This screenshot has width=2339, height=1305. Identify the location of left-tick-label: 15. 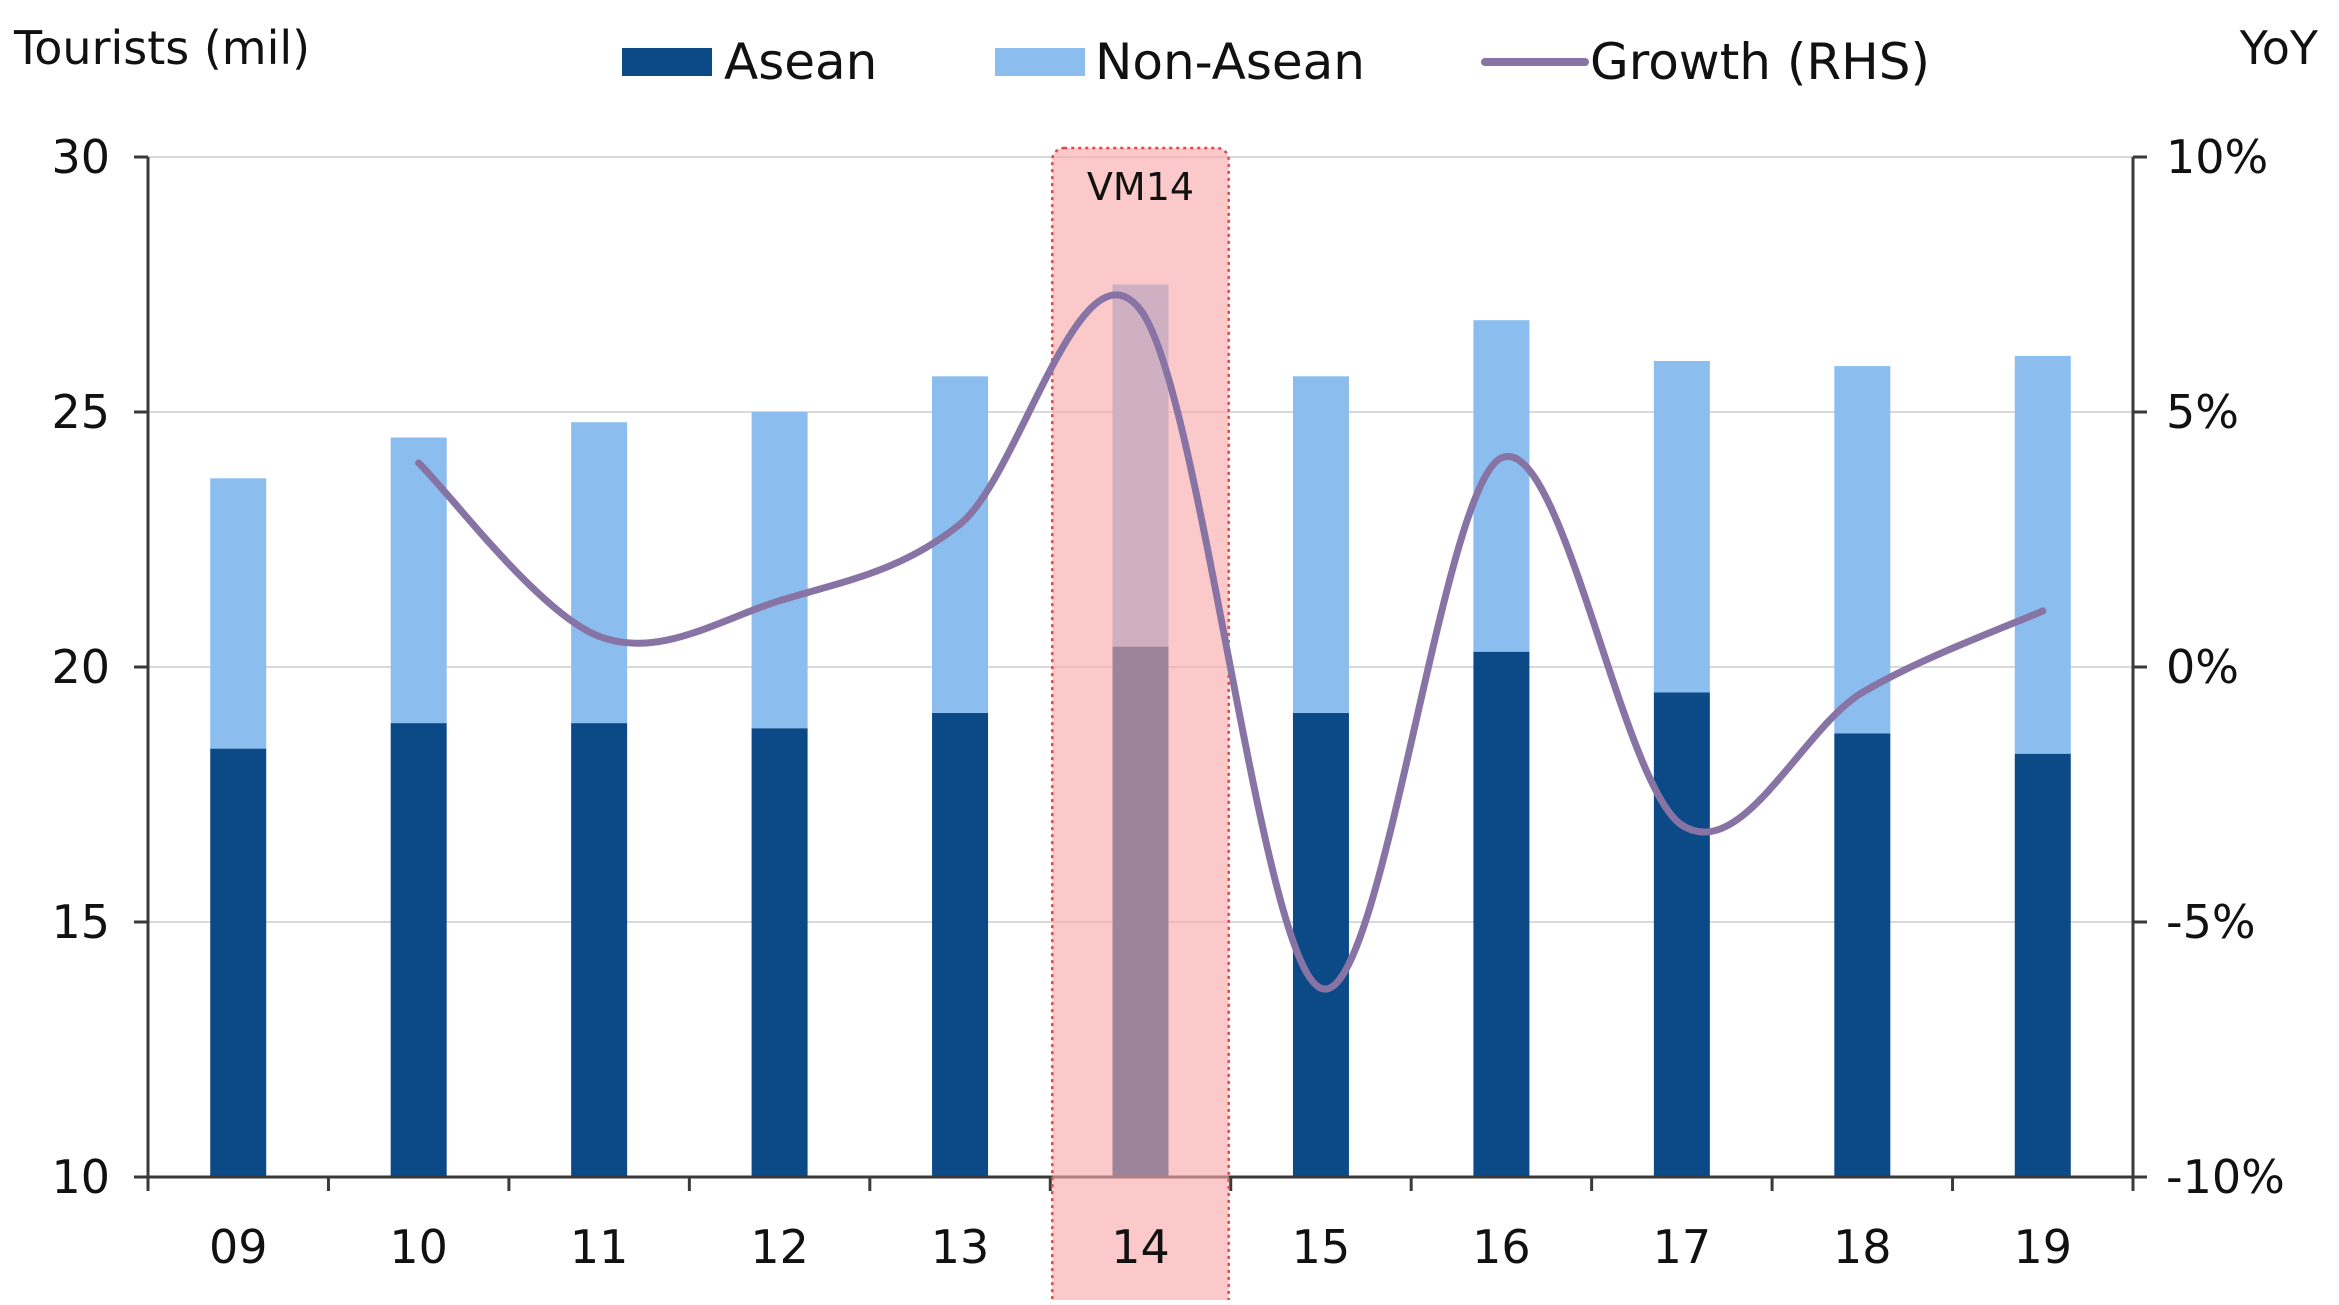
(80, 922).